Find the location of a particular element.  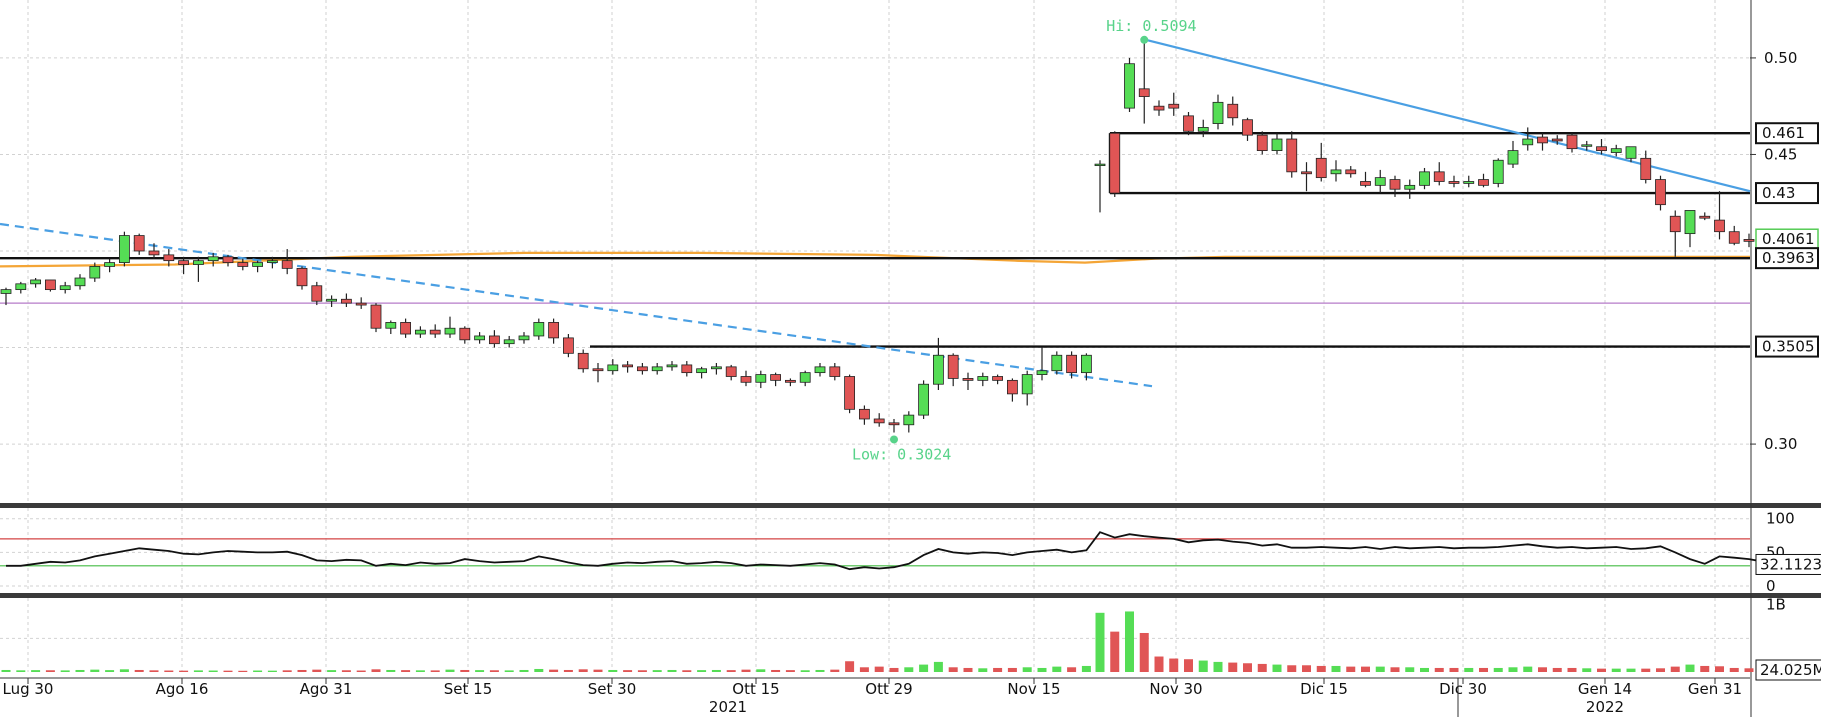

level-tag-label: 0.3505 is located at coordinates (1788, 347).